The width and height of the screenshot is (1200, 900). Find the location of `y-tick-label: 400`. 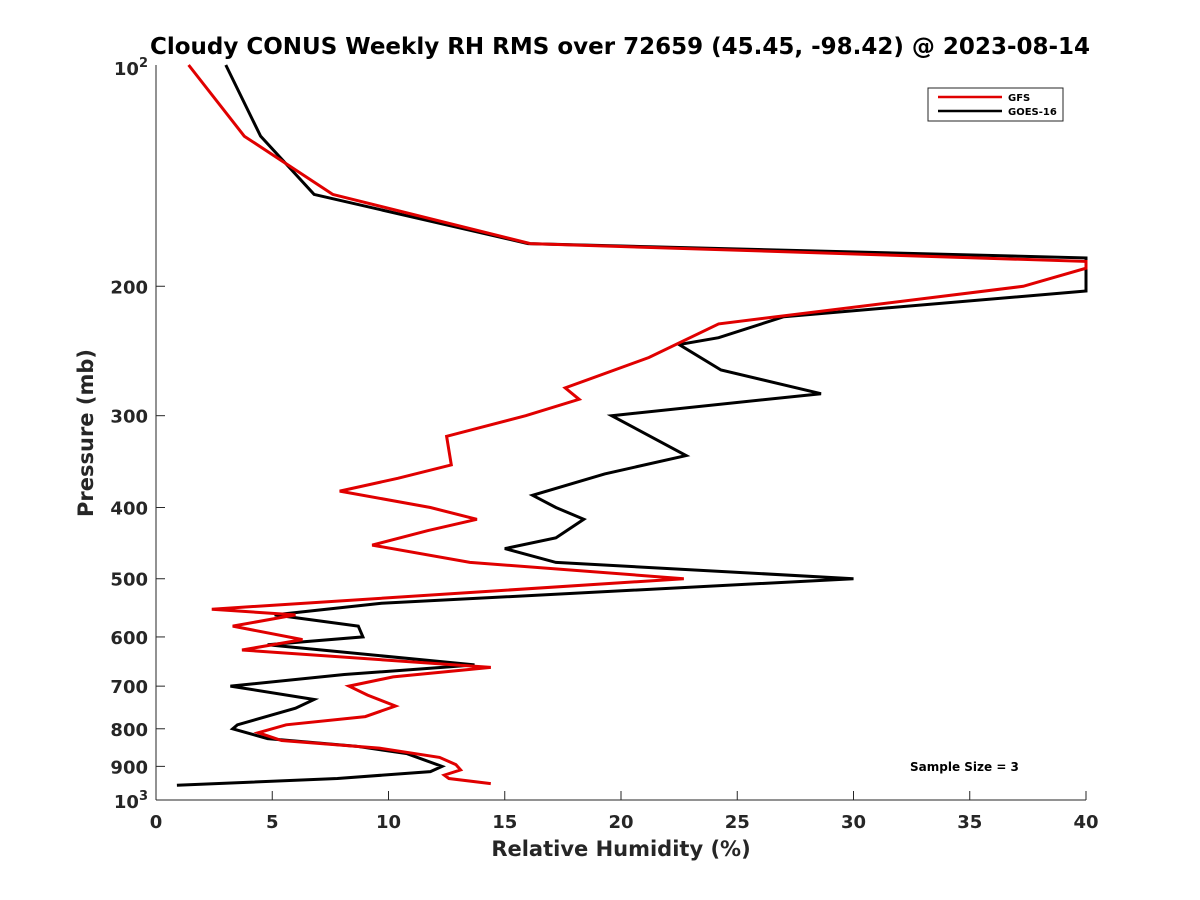

y-tick-label: 400 is located at coordinates (129, 509).